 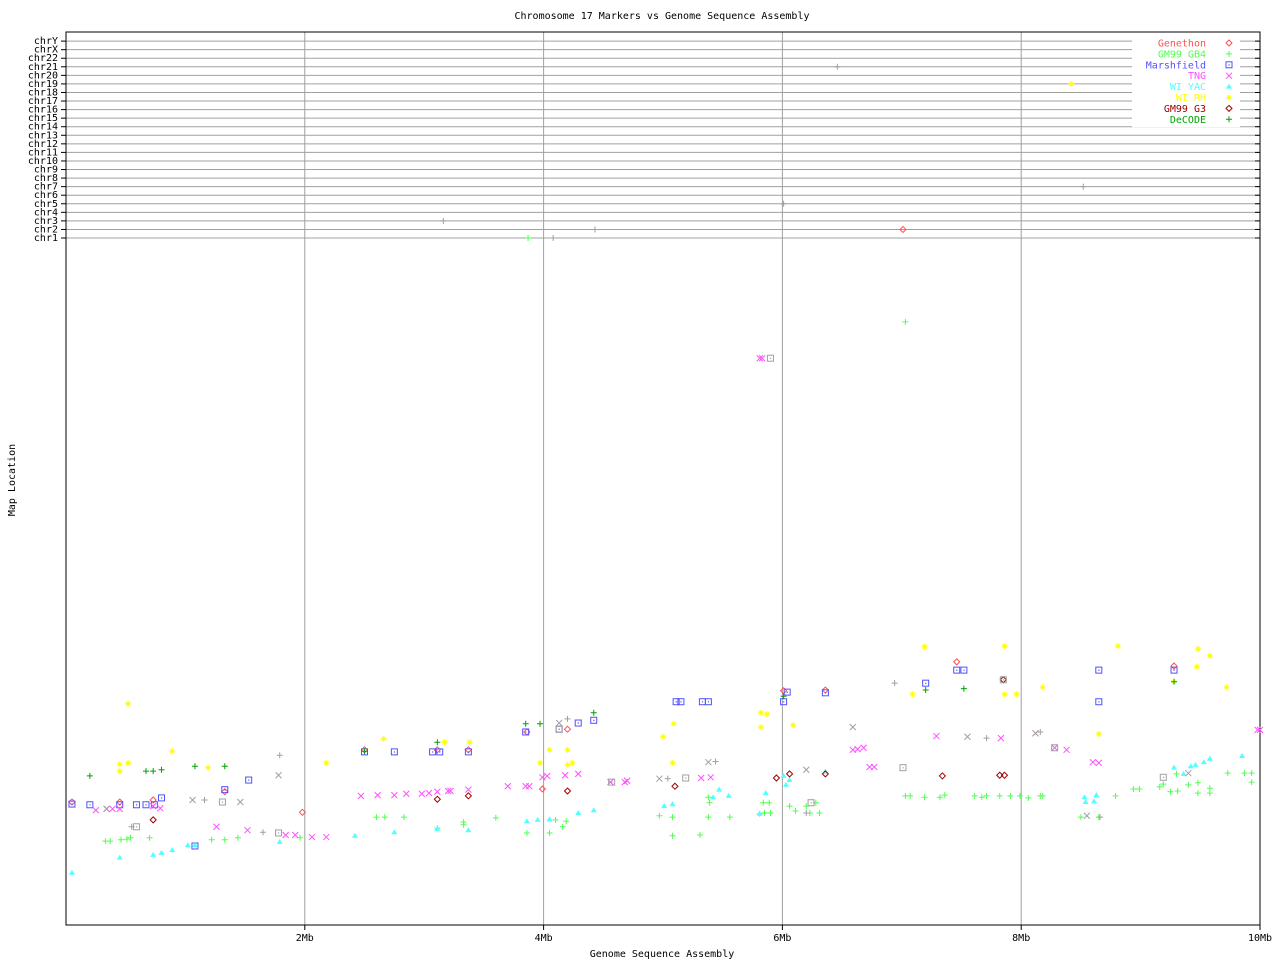 I want to click on legend-label: Marshfield, so click(x=1176, y=65).